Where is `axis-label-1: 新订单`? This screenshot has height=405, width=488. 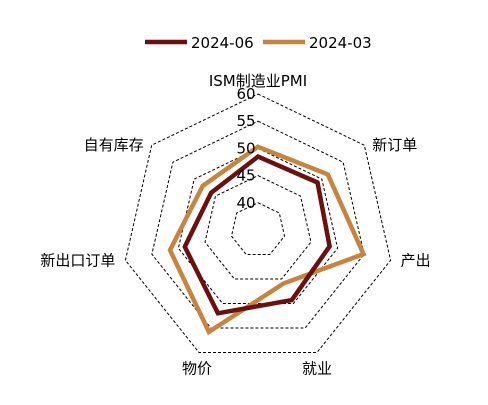
axis-label-1: 新订单 is located at coordinates (394, 145).